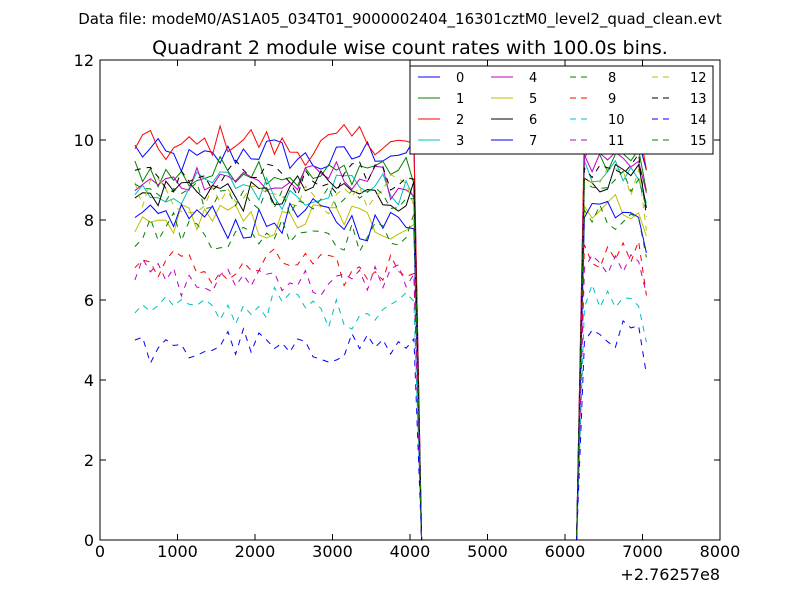 The width and height of the screenshot is (800, 600). What do you see at coordinates (460, 99) in the screenshot?
I see `legend-label-1: 1` at bounding box center [460, 99].